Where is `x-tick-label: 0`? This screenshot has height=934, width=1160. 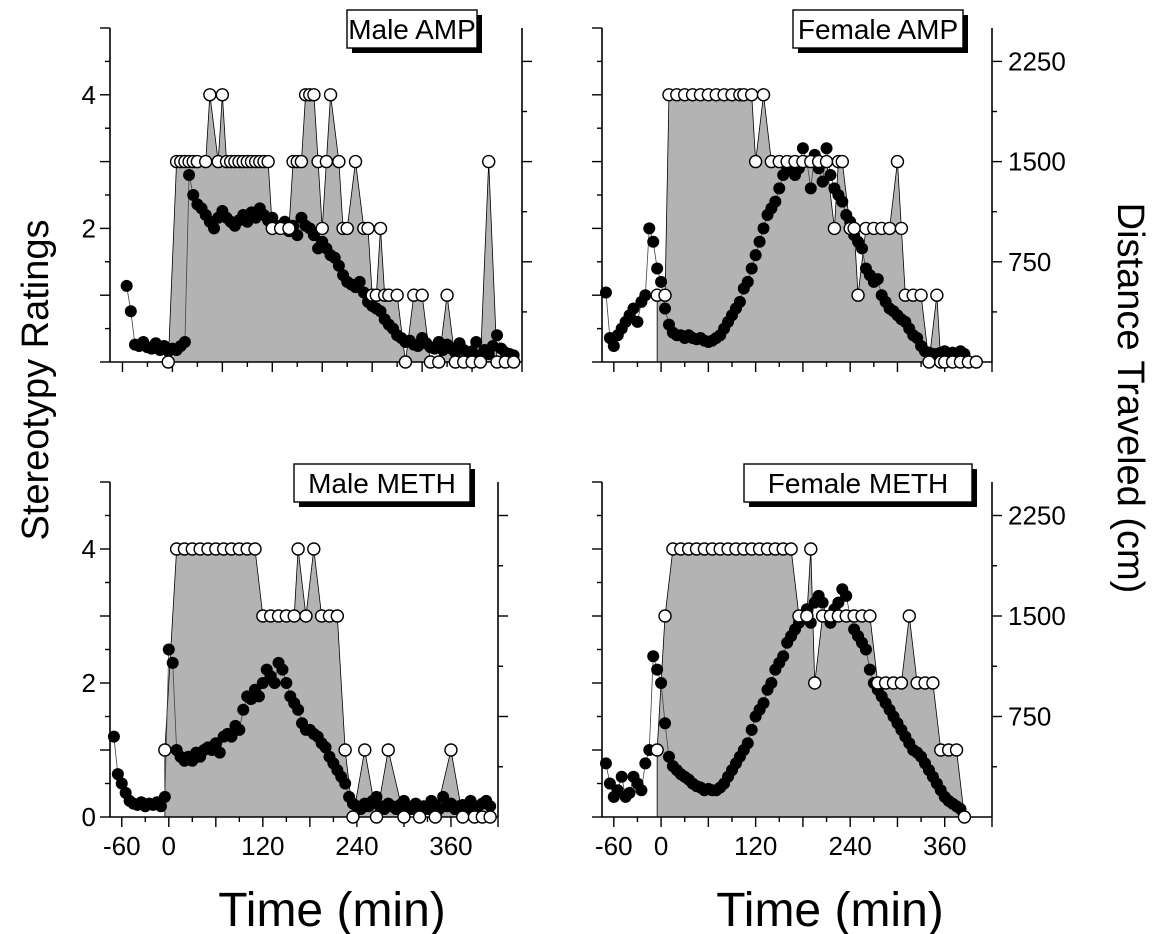 x-tick-label: 0 is located at coordinates (169, 846).